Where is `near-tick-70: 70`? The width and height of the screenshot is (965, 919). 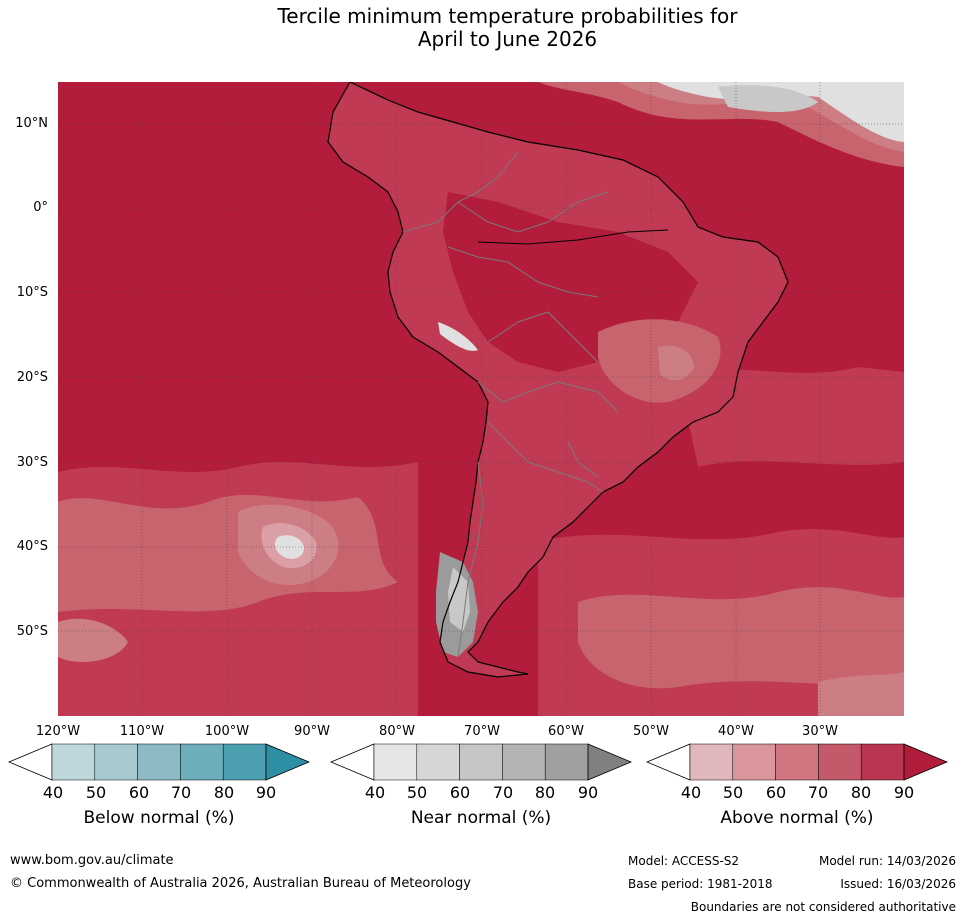 near-tick-70: 70 is located at coordinates (503, 792).